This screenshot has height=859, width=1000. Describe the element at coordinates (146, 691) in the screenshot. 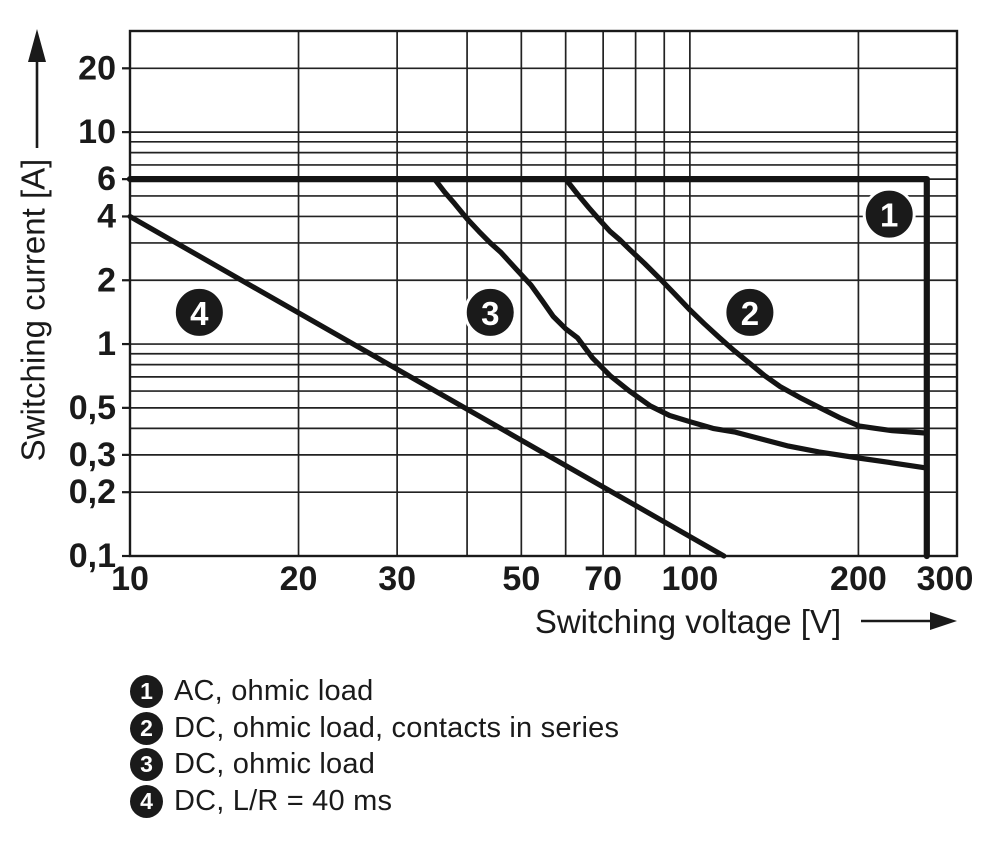

I see `legend-marker-1-icon: 1` at that location.